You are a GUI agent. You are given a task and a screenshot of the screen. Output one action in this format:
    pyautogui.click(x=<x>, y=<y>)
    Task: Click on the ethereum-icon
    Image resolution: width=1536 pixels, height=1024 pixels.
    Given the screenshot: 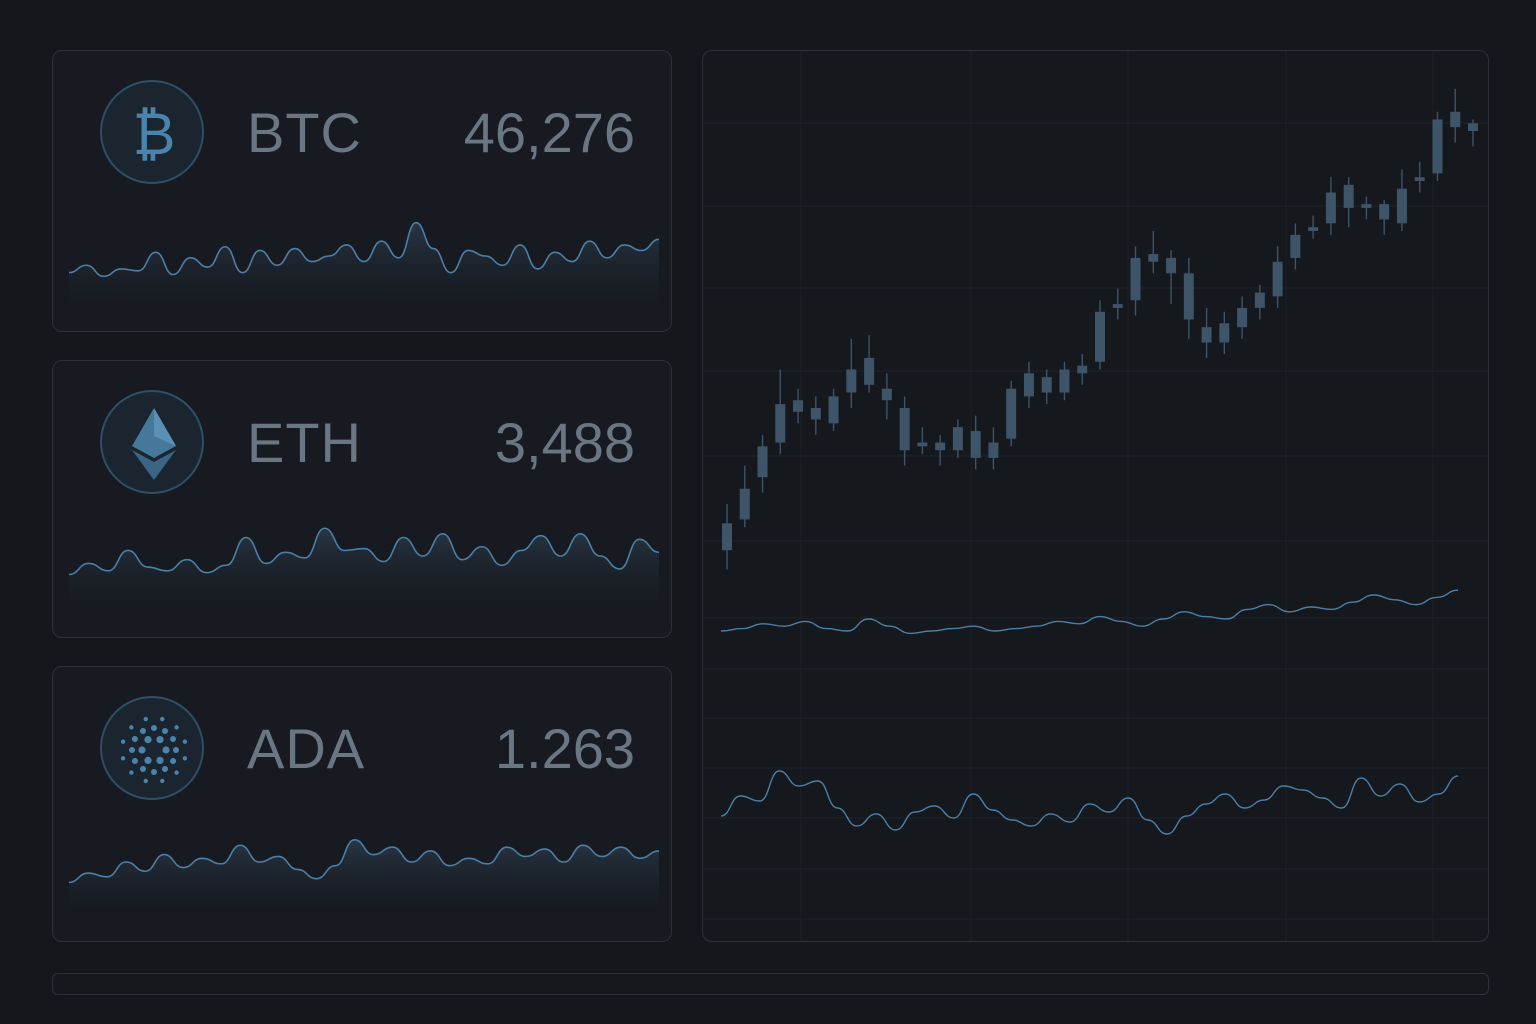 What is the action you would take?
    pyautogui.click(x=152, y=442)
    